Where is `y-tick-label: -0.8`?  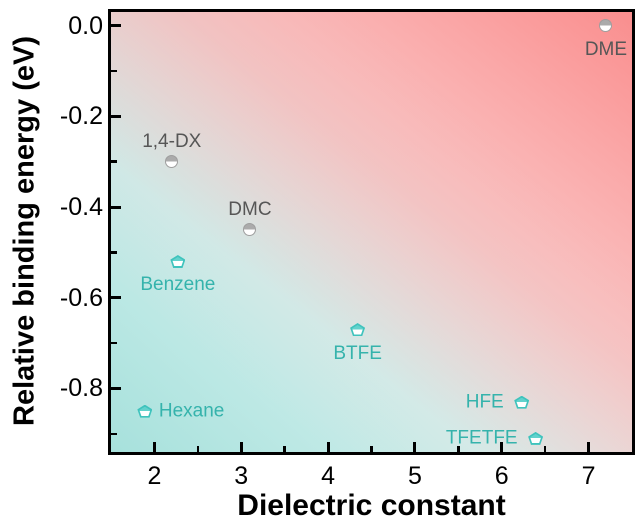
y-tick-label: -0.8 is located at coordinates (81, 388).